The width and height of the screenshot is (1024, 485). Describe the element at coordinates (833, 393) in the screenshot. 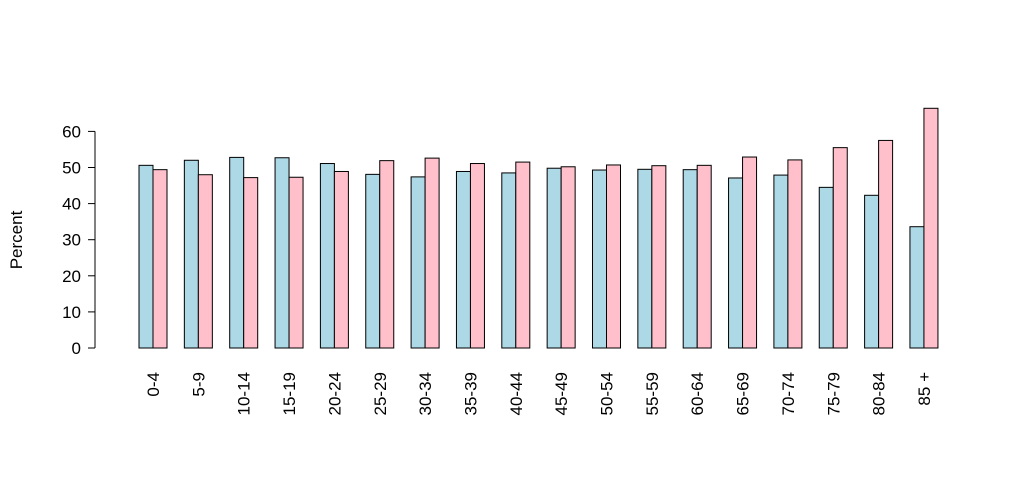

I see `x-tick-label: 75-79` at that location.